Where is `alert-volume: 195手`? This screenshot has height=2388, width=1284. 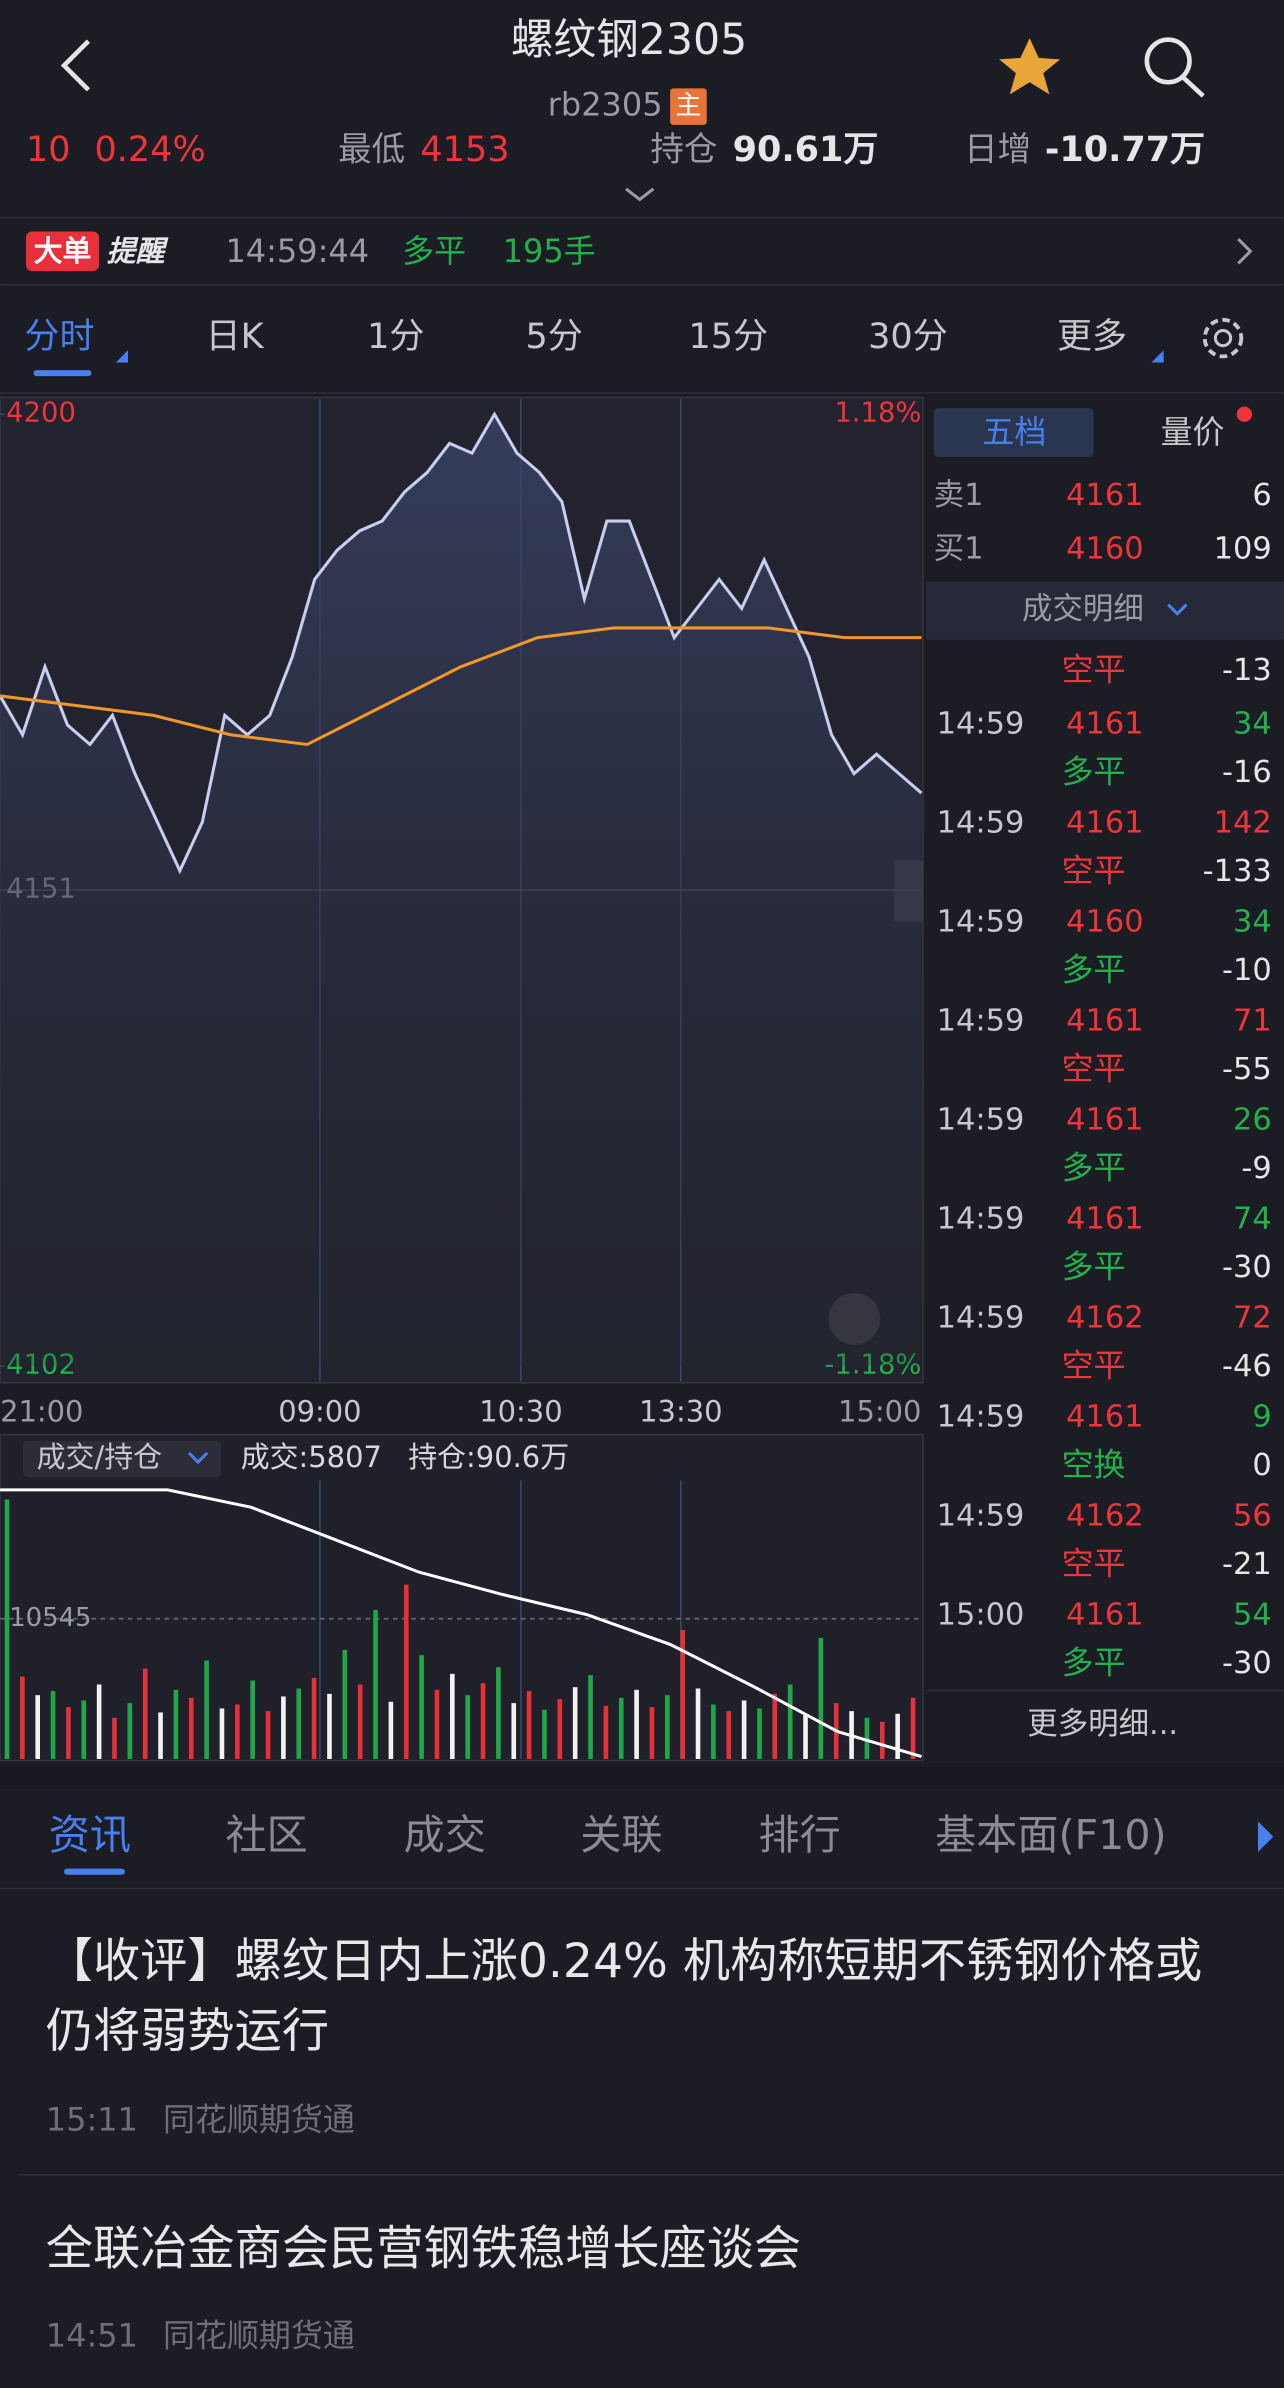 alert-volume: 195手 is located at coordinates (549, 251).